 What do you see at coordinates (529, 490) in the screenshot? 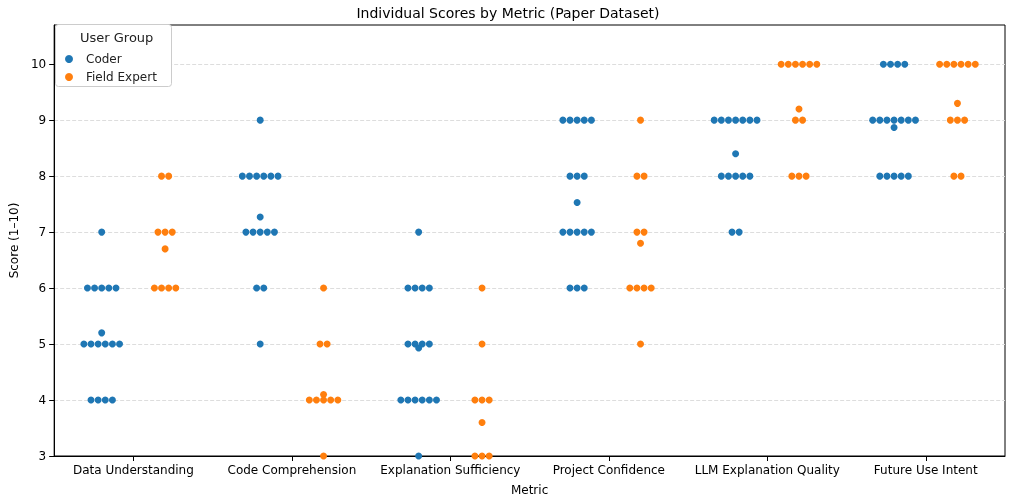
I see `x-axis-title: Metric` at bounding box center [529, 490].